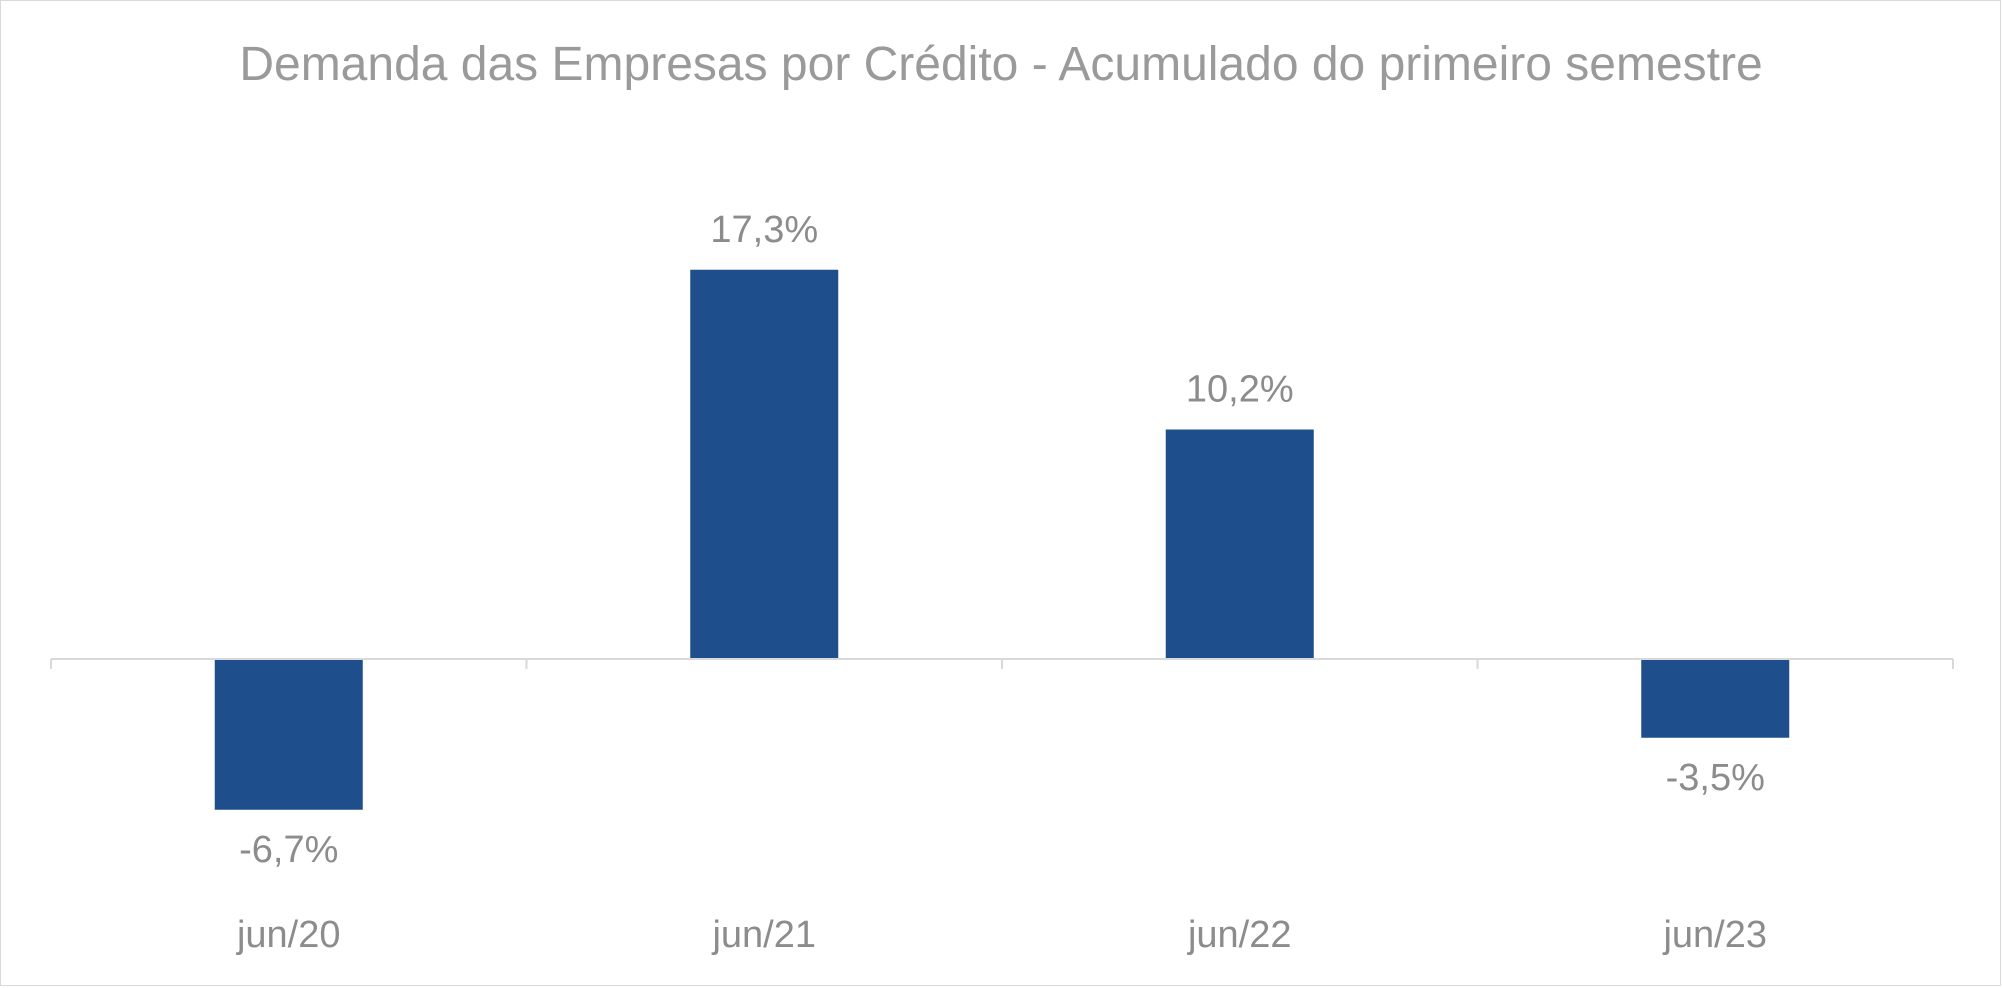  I want to click on x-tick-label: jun/22, so click(1239, 935).